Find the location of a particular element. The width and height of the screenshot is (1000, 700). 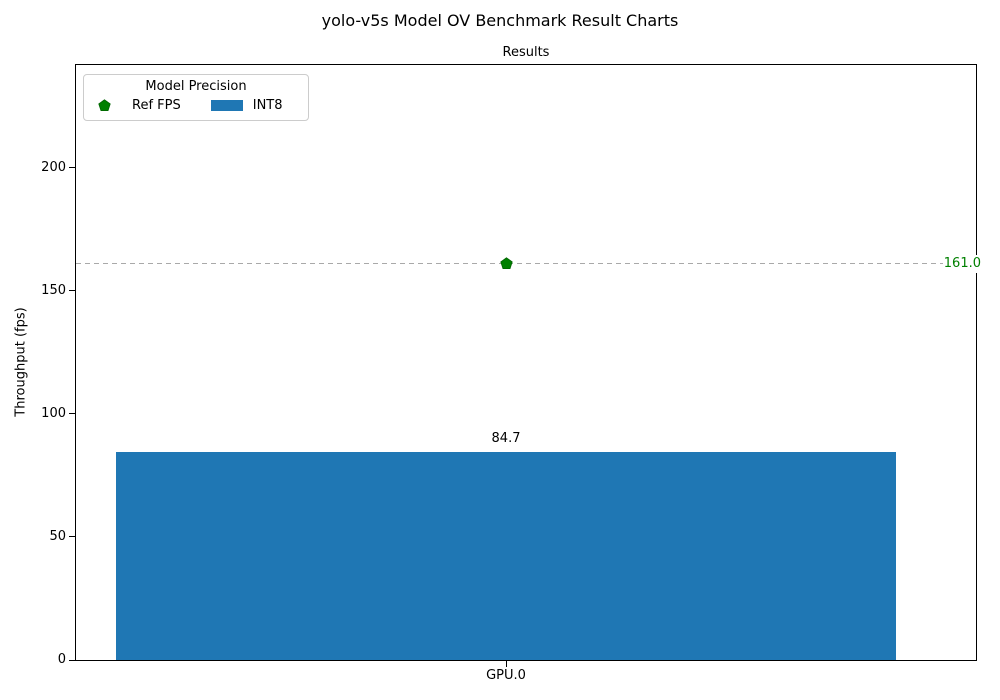

y-tick-label: 150 is located at coordinates (53, 290).